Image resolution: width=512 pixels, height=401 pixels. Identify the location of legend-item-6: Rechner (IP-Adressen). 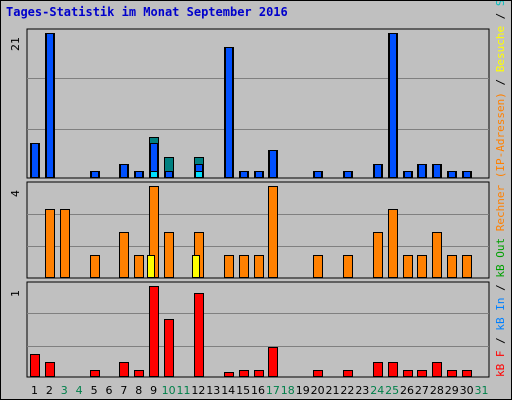
(500, 161).